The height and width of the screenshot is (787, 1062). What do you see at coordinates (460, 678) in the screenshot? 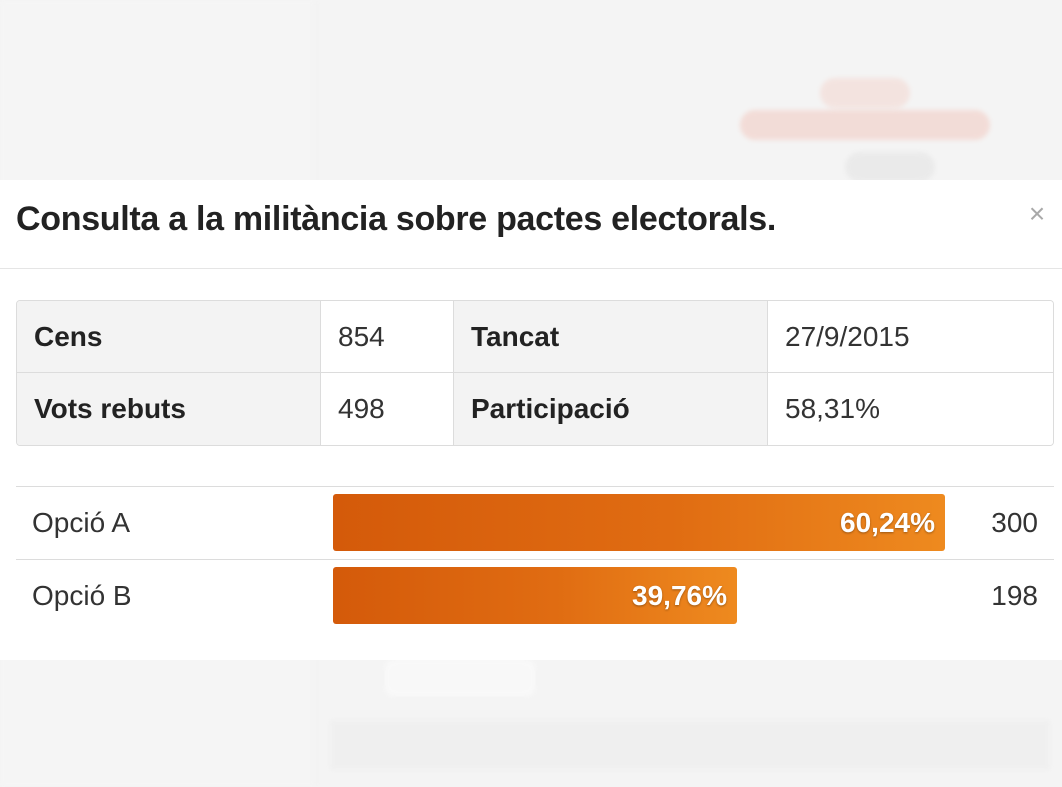
I see `background-message-bubble` at bounding box center [460, 678].